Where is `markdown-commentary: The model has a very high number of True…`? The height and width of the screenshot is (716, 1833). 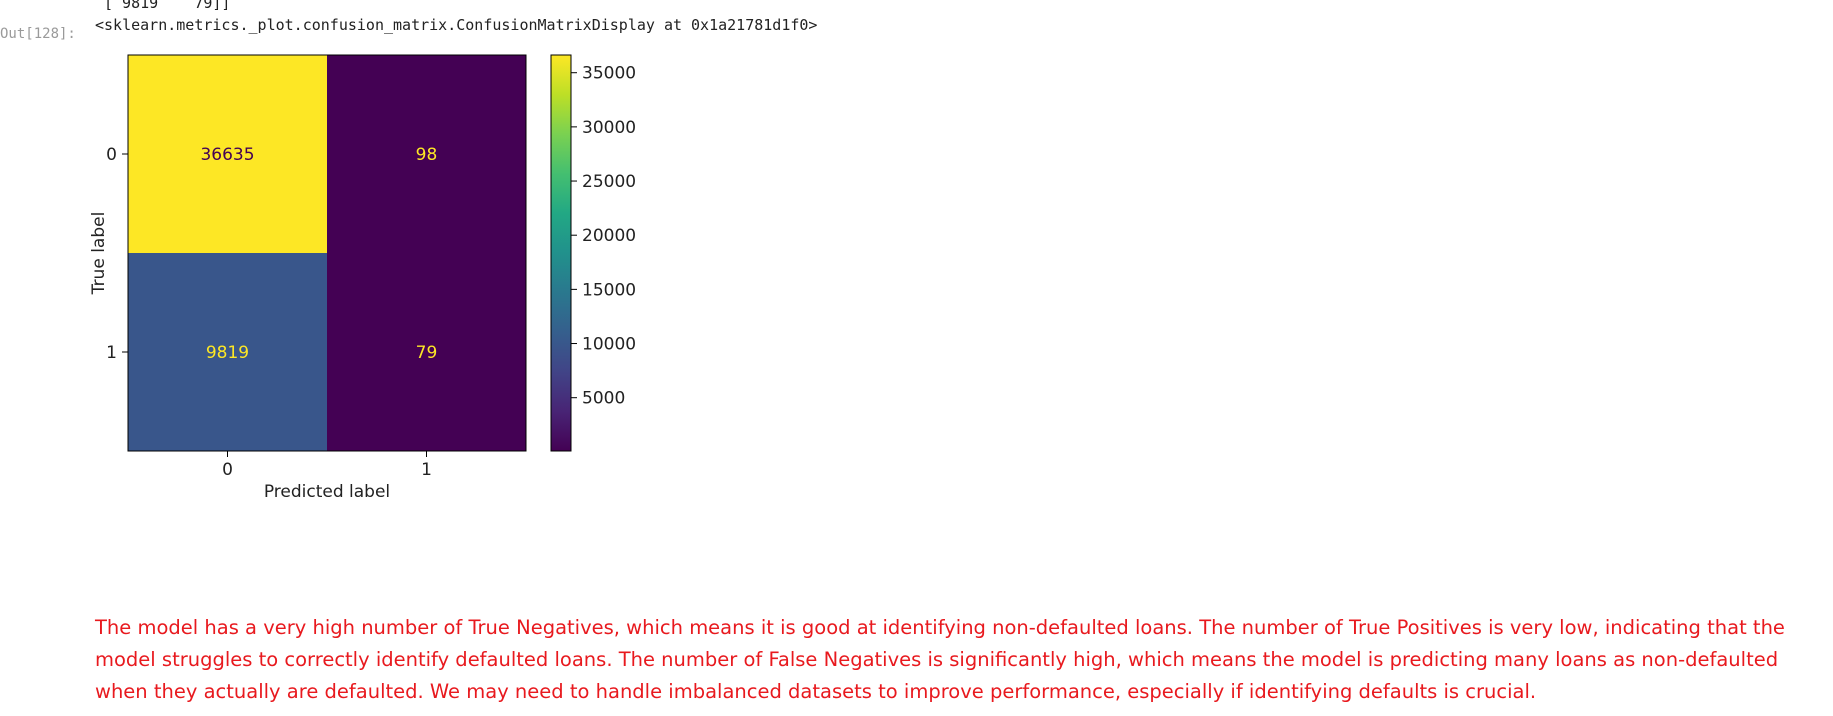
markdown-commentary: The model has a very high number of True… is located at coordinates (940, 659).